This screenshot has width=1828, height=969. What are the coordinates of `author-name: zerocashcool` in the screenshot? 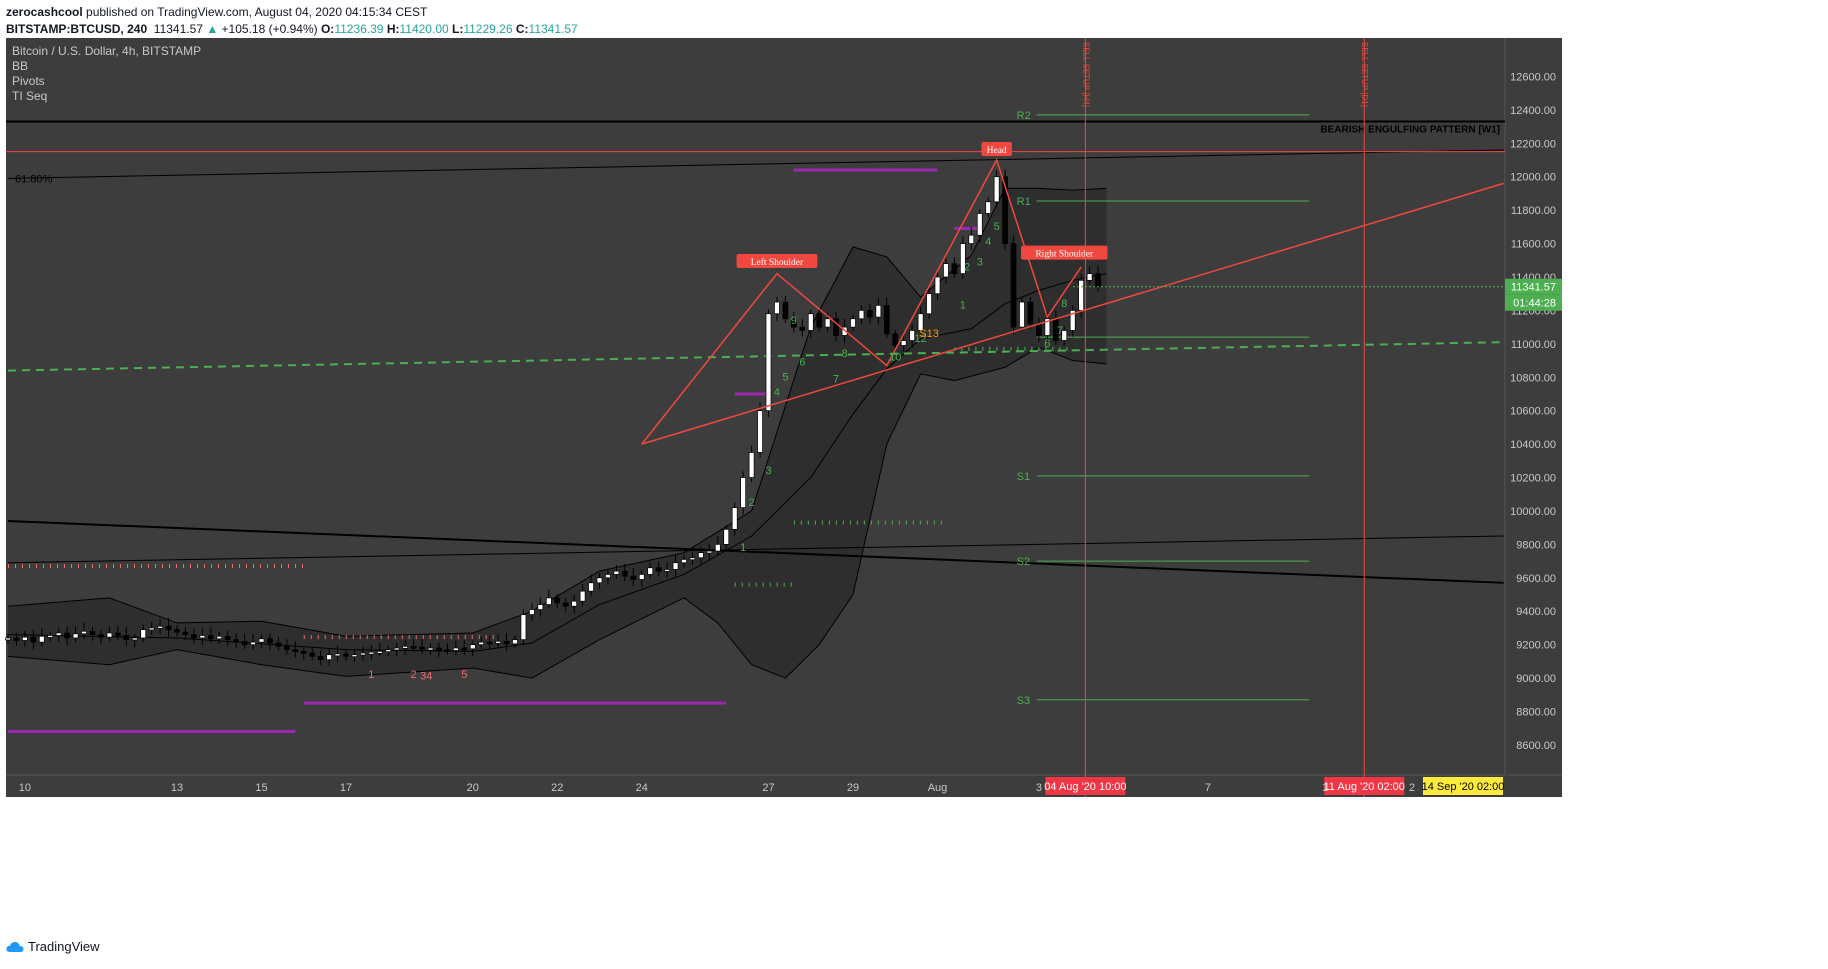 It's located at (44, 12).